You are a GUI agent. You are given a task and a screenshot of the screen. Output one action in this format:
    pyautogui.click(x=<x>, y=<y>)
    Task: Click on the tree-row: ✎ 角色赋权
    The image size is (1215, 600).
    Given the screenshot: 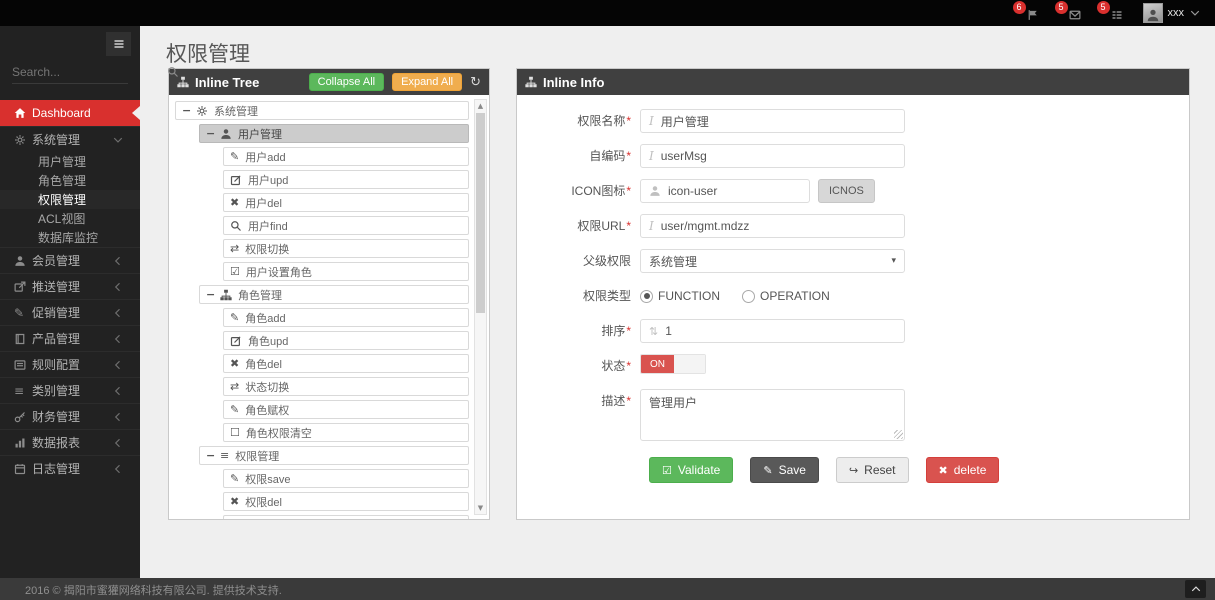 What is the action you would take?
    pyautogui.click(x=346, y=409)
    